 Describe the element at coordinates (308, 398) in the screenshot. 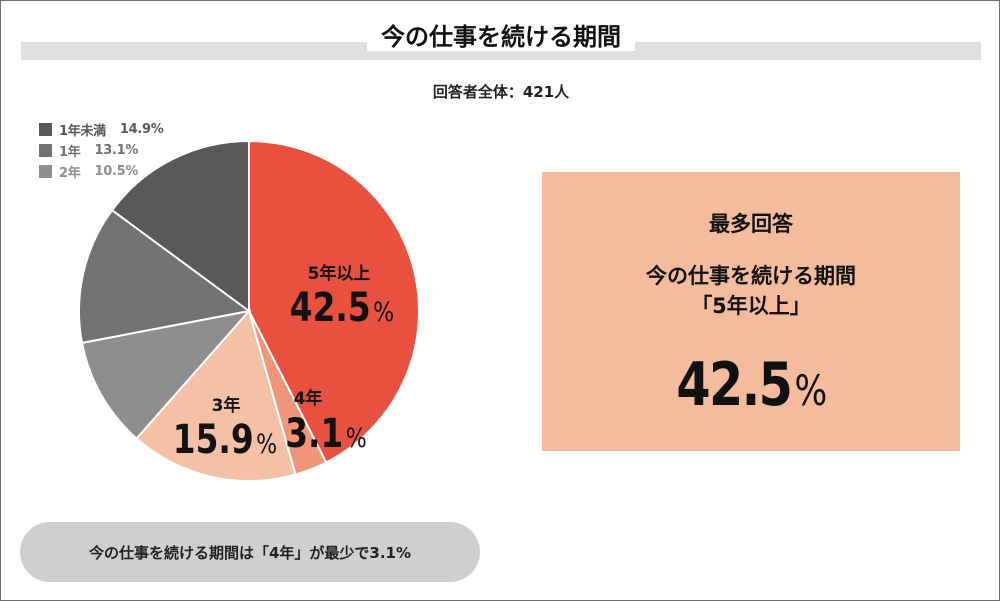

I see `slice-category-label: 4年` at that location.